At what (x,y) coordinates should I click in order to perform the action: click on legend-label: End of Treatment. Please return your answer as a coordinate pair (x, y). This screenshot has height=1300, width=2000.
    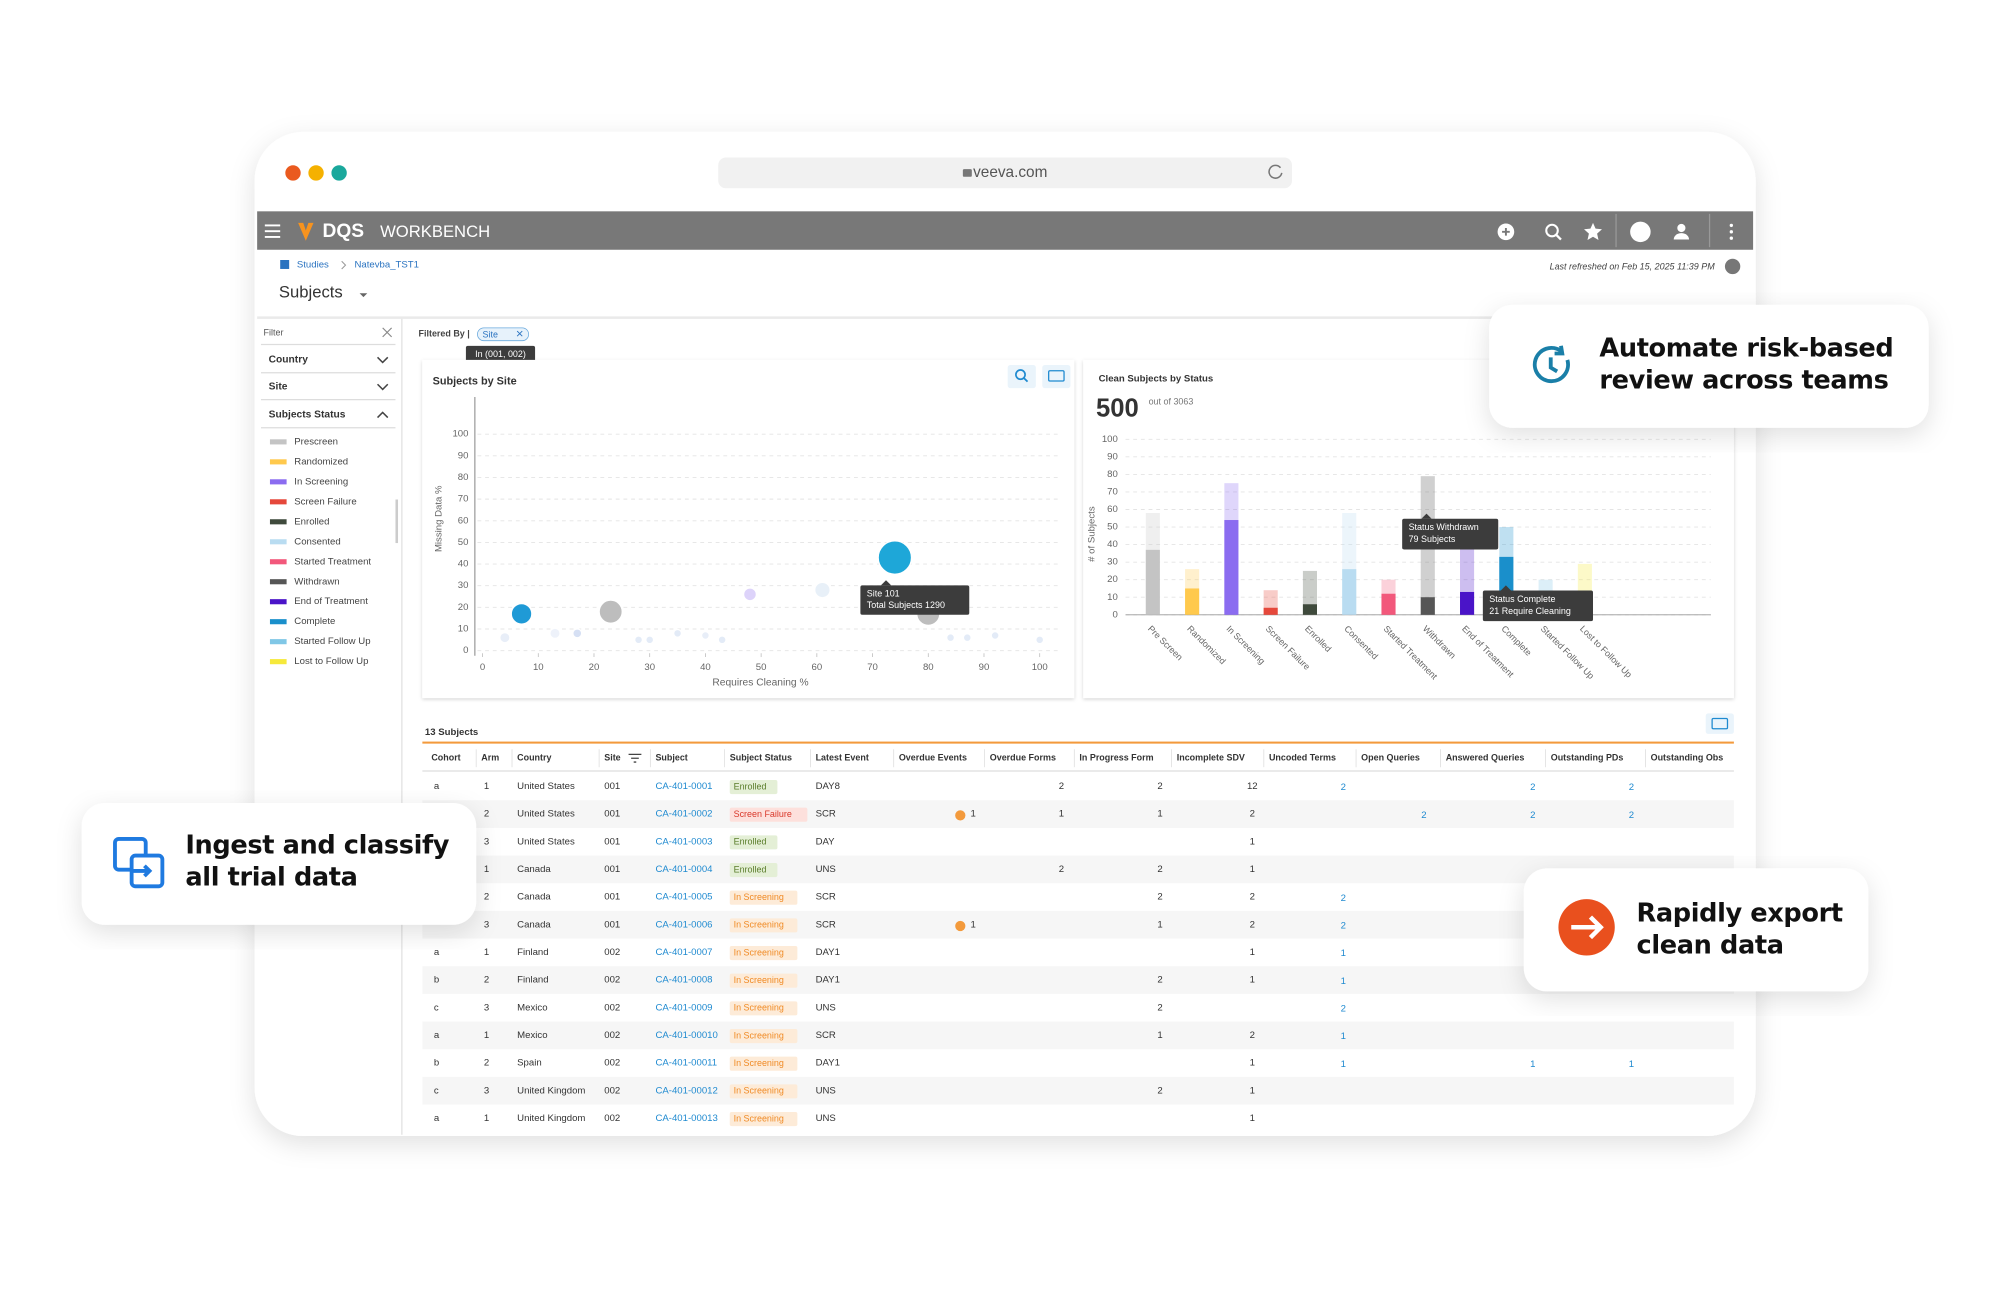
    Looking at the image, I should click on (331, 601).